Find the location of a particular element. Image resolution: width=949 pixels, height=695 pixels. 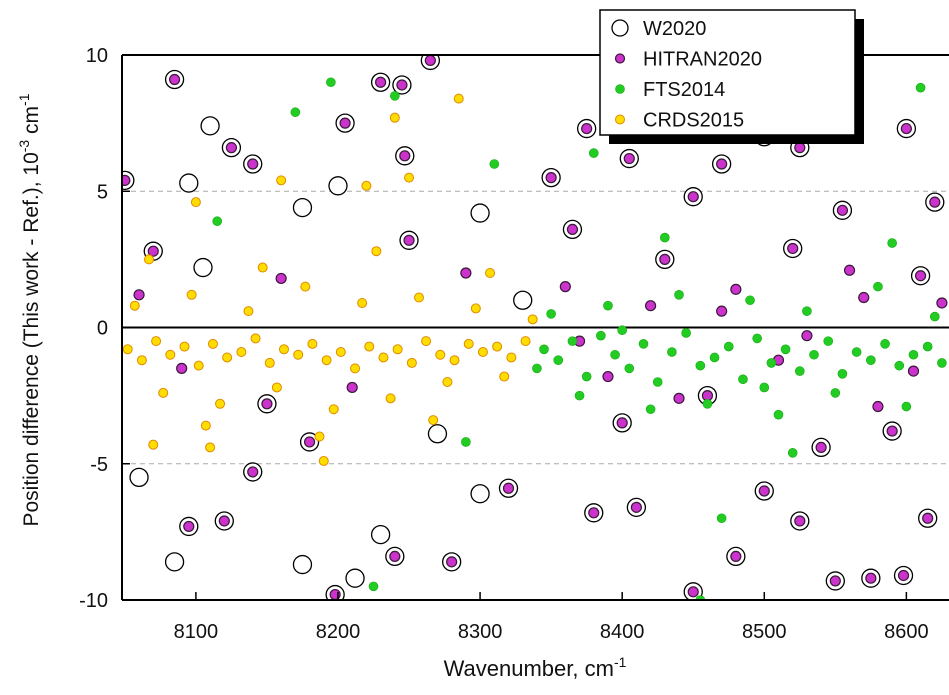

y-tick-label: 10 is located at coordinates (97, 56).